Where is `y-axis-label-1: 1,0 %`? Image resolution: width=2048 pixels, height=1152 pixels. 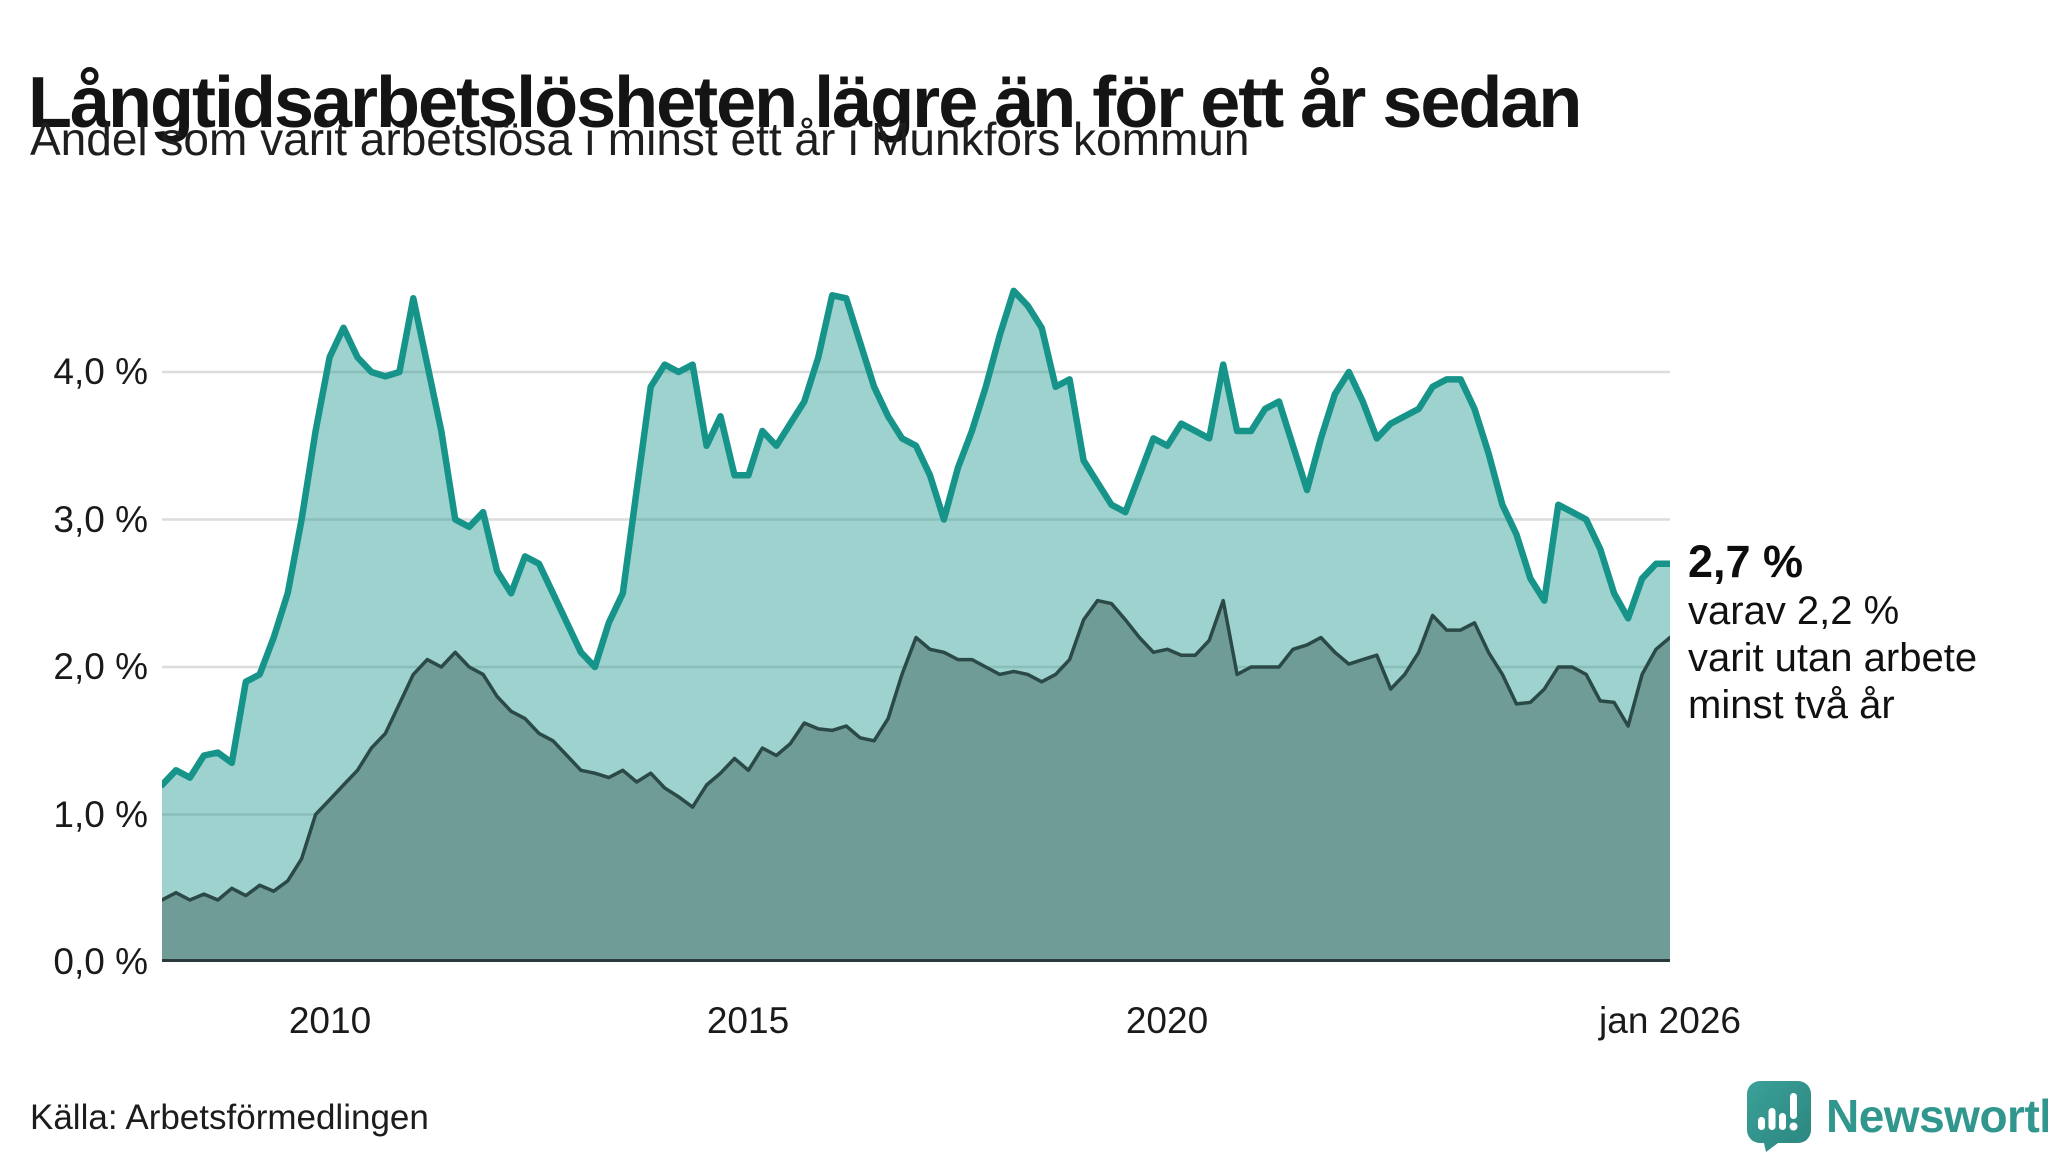 y-axis-label-1: 1,0 % is located at coordinates (100, 814).